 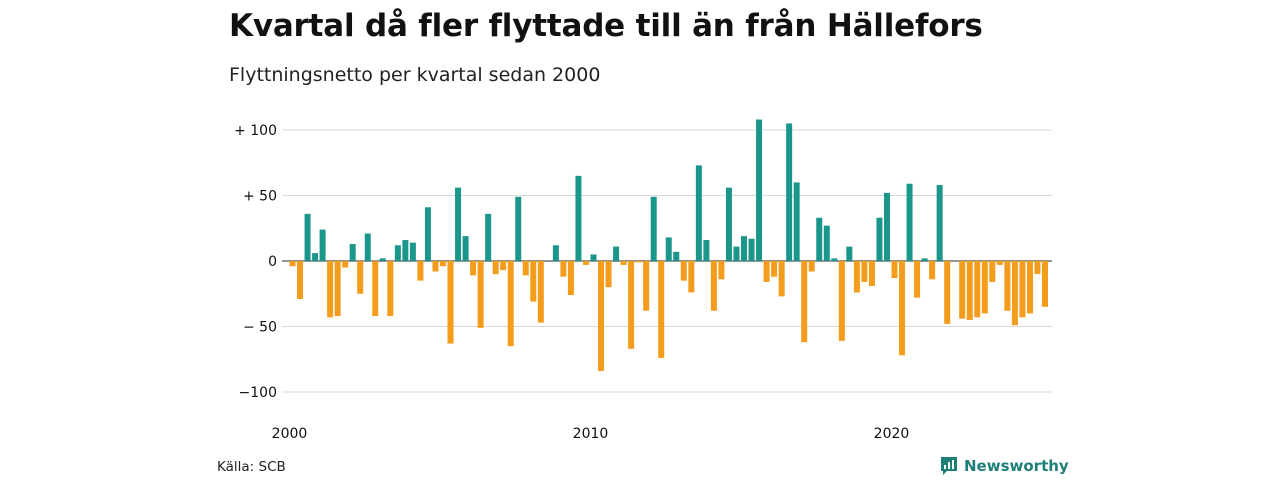 I want to click on brand-logo: Newsworthy, so click(x=1004, y=466).